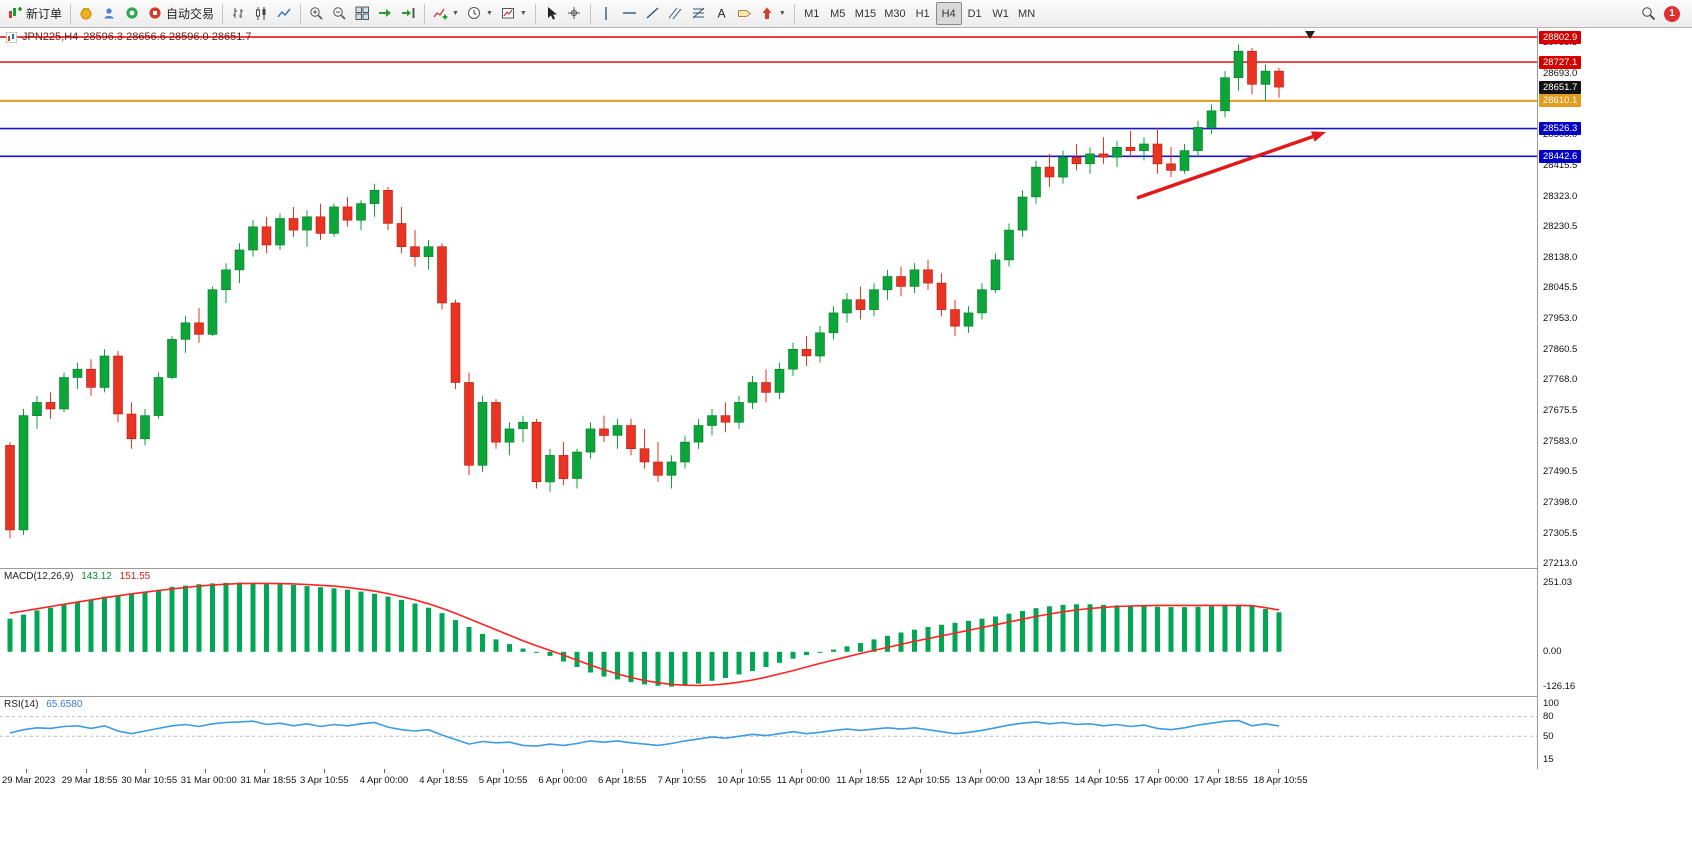 The height and width of the screenshot is (849, 1692). What do you see at coordinates (652, 13) in the screenshot?
I see `trendline-button` at bounding box center [652, 13].